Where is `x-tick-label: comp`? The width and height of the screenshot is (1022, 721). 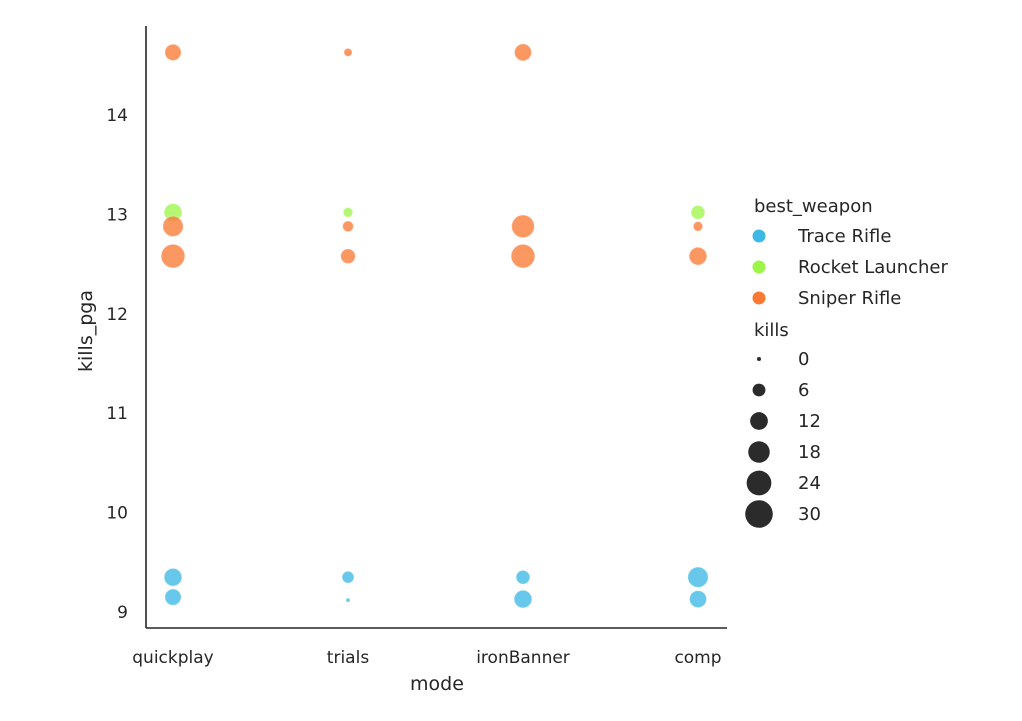
x-tick-label: comp is located at coordinates (697, 658).